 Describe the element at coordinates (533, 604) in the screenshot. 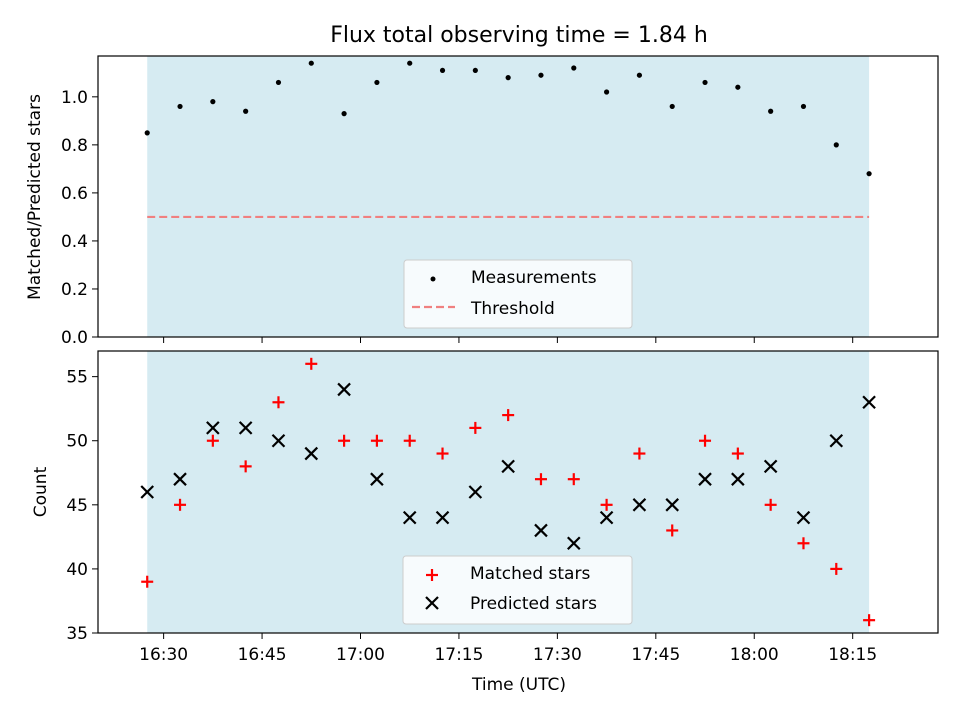

I see `legend-predicted-label: Predicted stars` at that location.